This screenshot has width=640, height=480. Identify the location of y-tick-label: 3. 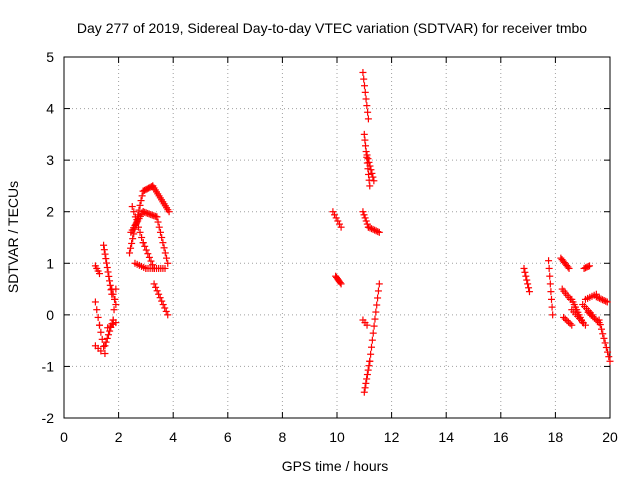
(50, 160).